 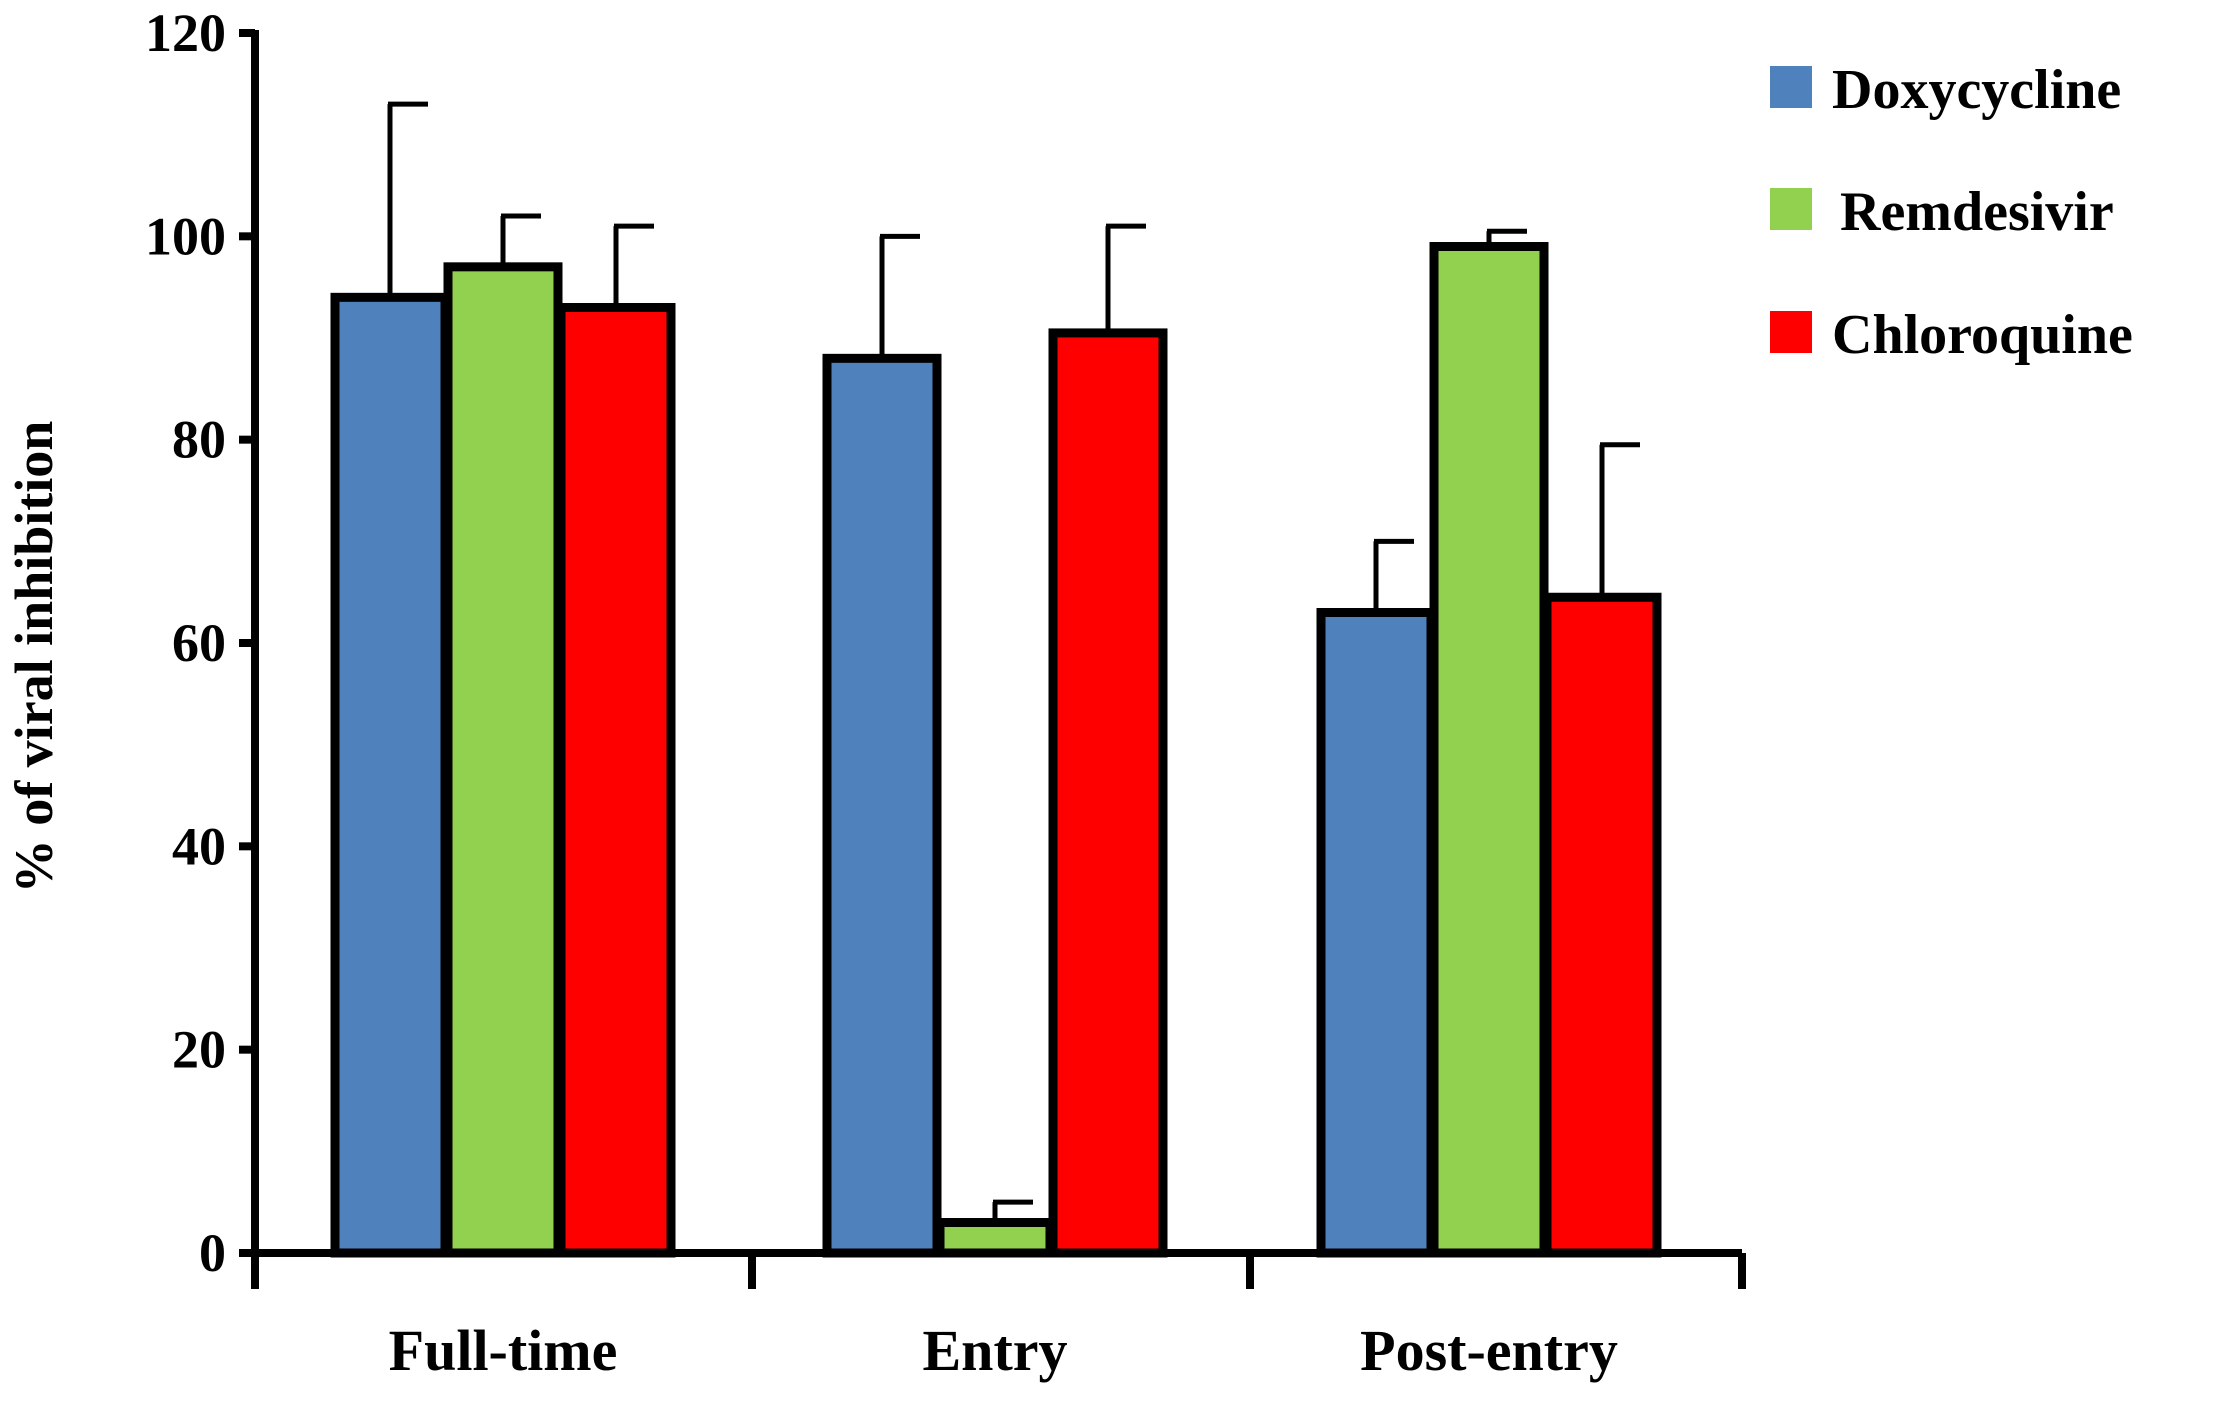 What do you see at coordinates (34, 657) in the screenshot?
I see `y-axis-title: % of viral inhibition` at bounding box center [34, 657].